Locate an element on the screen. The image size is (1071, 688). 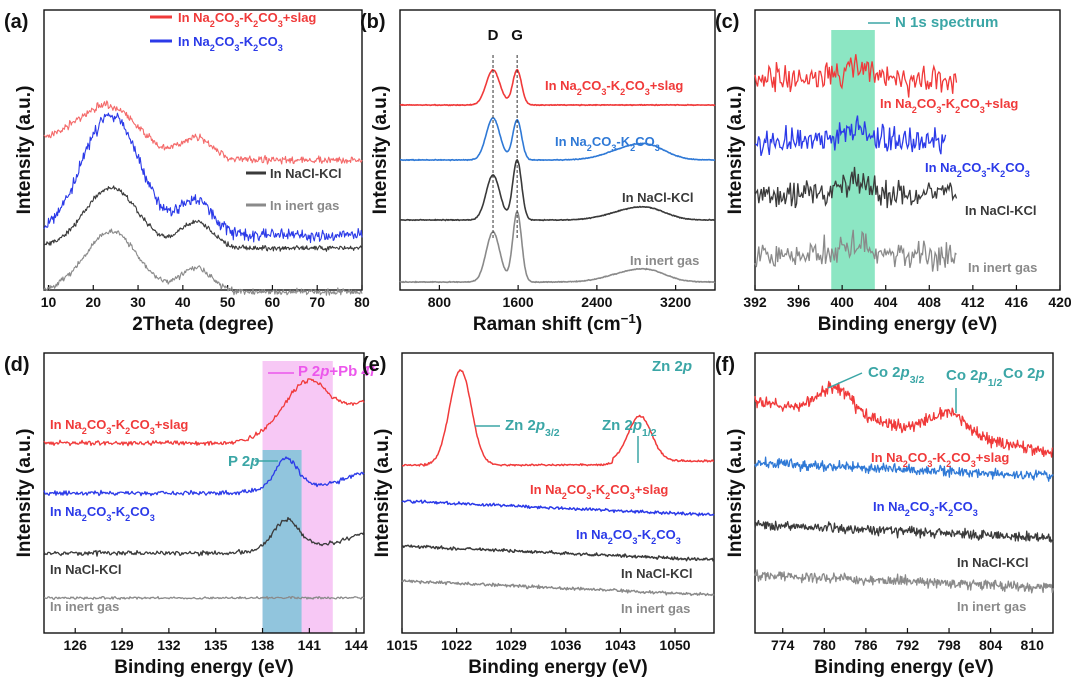
x-tick-label: 20 is located at coordinates (93, 302).